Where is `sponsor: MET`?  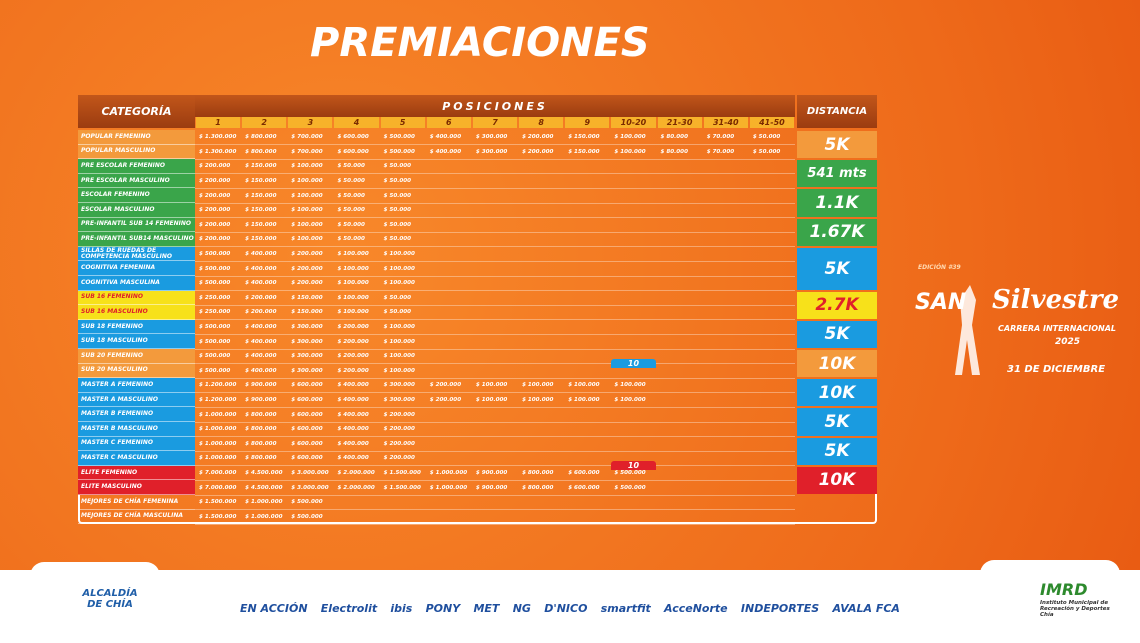 sponsor: MET is located at coordinates (486, 608).